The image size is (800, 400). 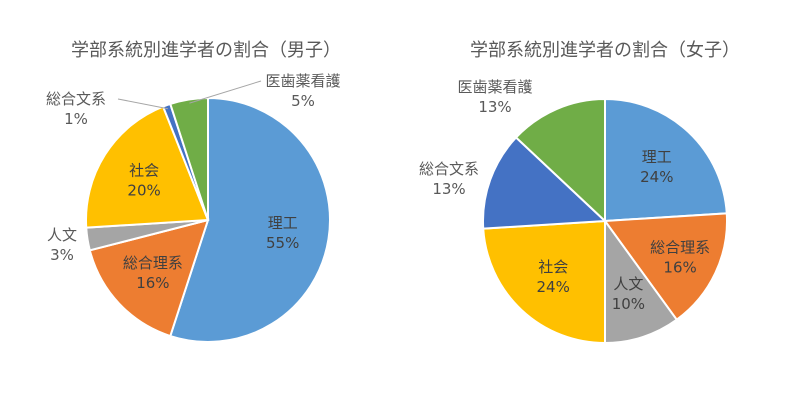 I want to click on leader-line-male-iyaku, so click(x=225, y=92).